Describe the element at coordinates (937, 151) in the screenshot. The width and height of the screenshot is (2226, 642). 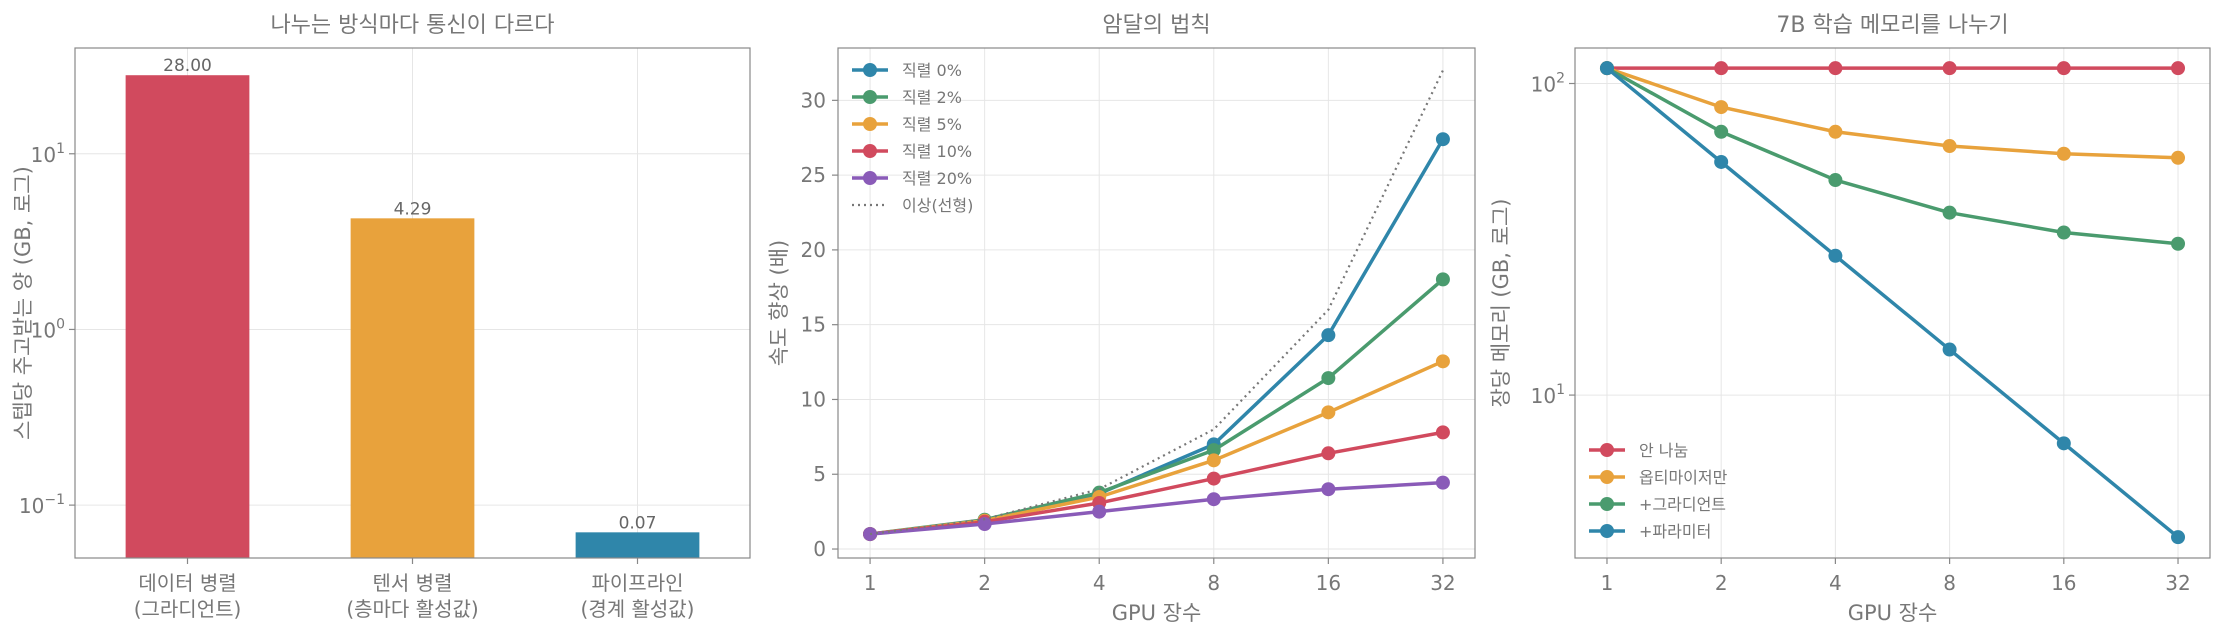
I see `legend-label-3: 직렬 10%` at that location.